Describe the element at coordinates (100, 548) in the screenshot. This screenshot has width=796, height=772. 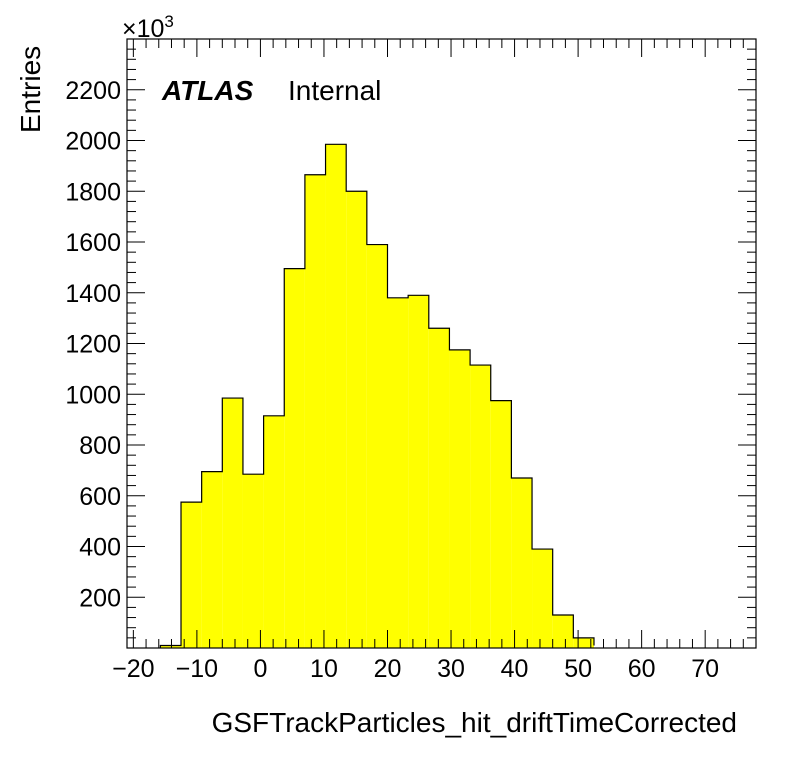
I see `y-tick-label: 400` at that location.